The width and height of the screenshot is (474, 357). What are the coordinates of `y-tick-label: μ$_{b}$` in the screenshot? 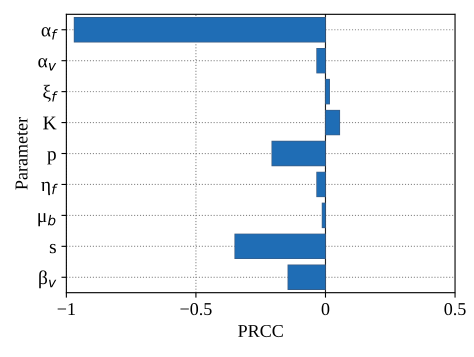 It's located at (47, 219).